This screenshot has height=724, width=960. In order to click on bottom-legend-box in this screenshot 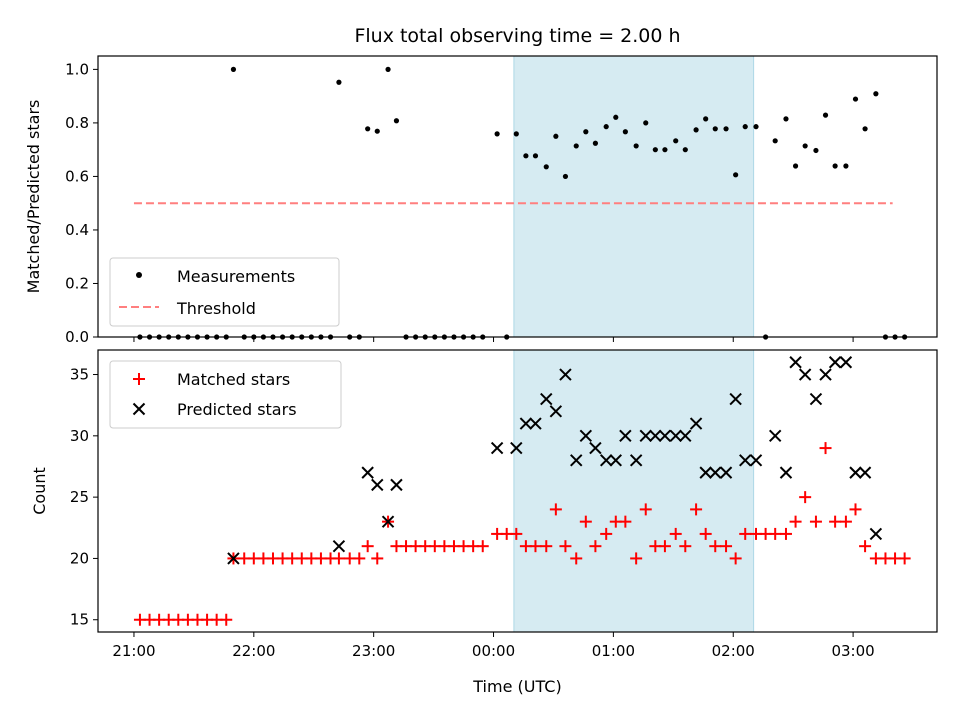, I will do `click(225, 394)`.